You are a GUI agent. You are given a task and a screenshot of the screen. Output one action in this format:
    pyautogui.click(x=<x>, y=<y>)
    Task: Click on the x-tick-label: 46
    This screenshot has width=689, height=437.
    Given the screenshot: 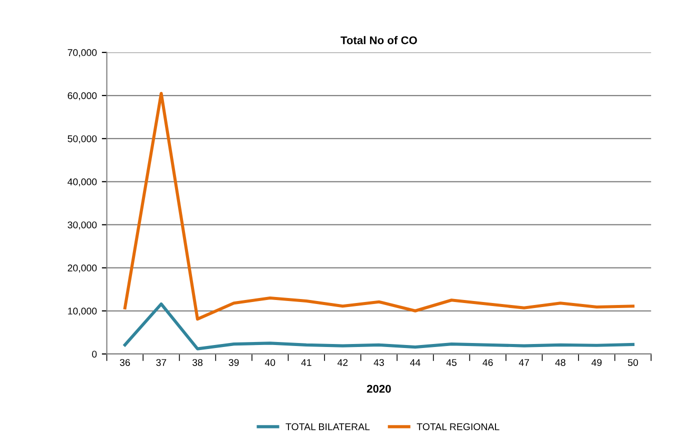 What is the action you would take?
    pyautogui.click(x=487, y=362)
    